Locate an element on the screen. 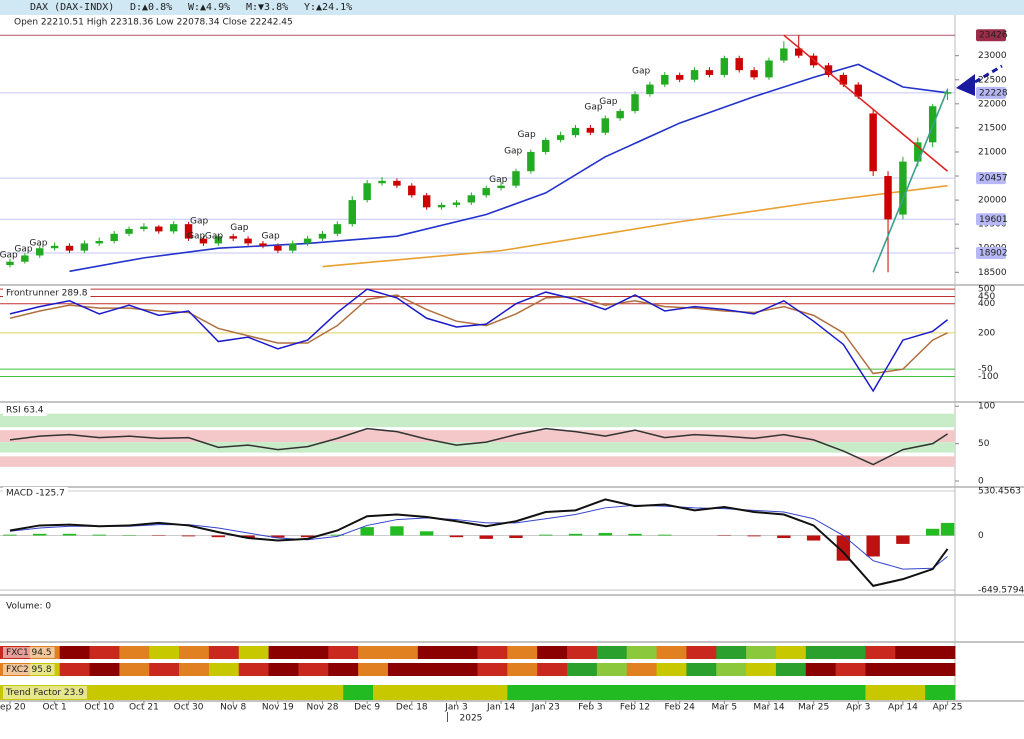 Image resolution: width=1024 pixels, height=739 pixels. x-tick-label: Mar 25 is located at coordinates (813, 708).